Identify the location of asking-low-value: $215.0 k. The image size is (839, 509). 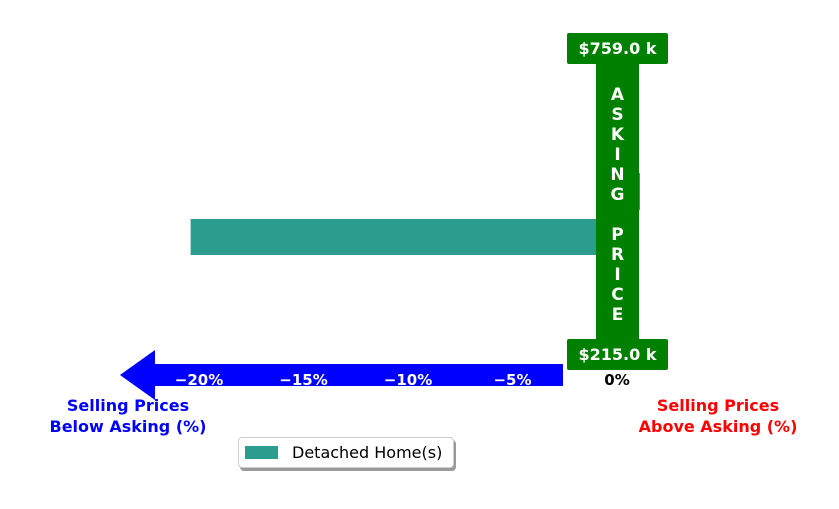
(618, 354).